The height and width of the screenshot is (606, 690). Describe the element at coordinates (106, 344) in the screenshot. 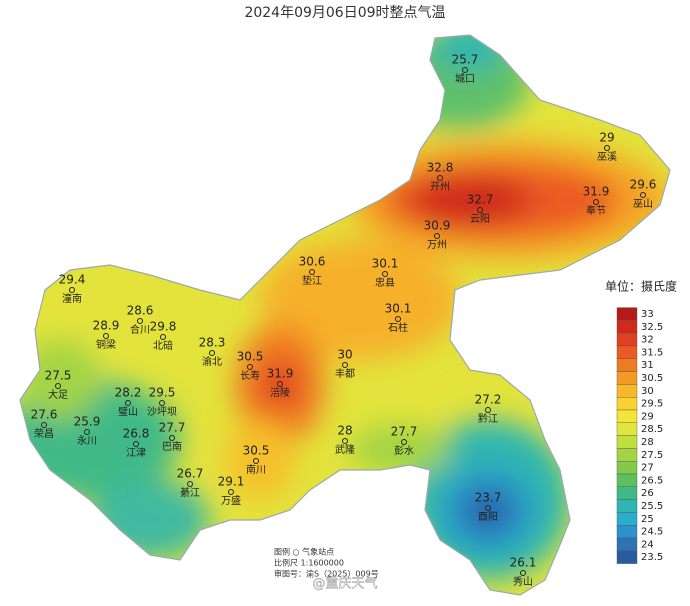

I see `station-name: 铜梁` at that location.